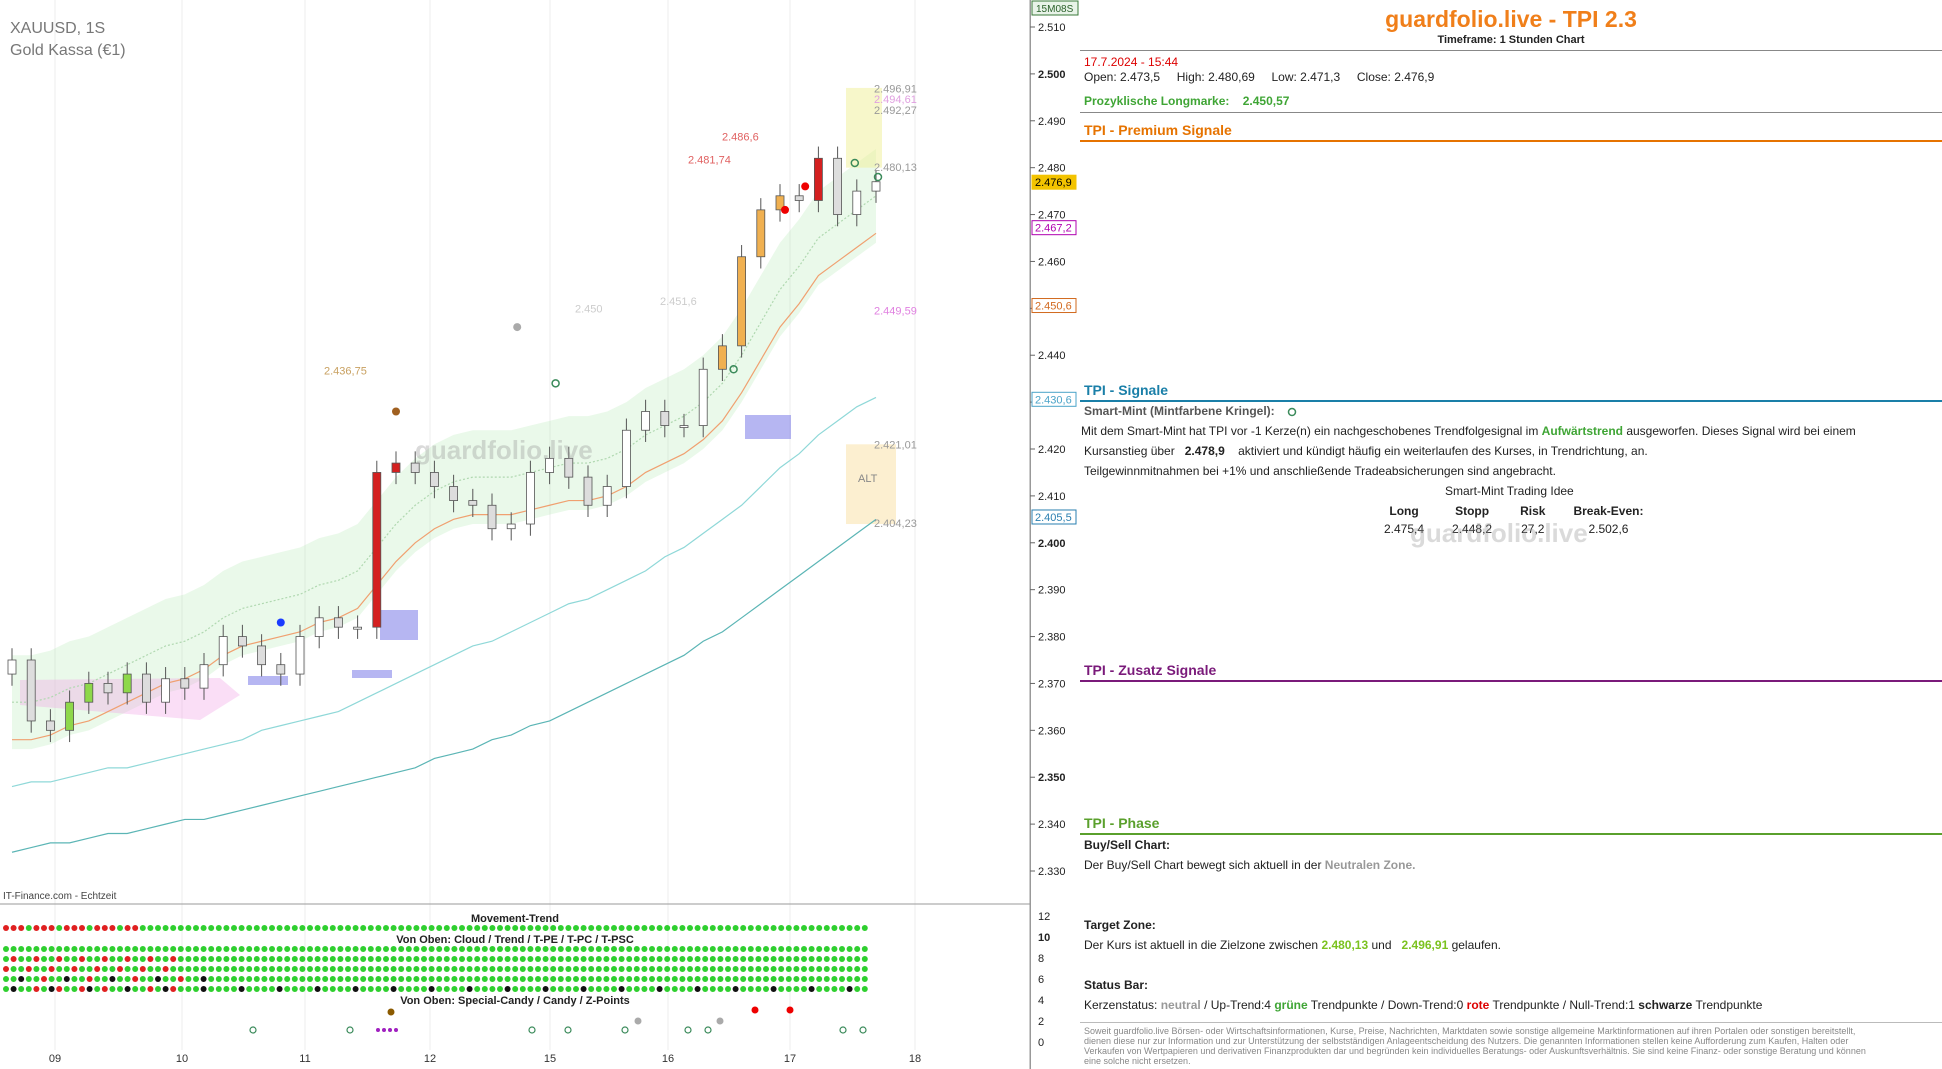 The height and width of the screenshot is (1069, 1942). I want to click on z-point-purple, so click(390, 1030).